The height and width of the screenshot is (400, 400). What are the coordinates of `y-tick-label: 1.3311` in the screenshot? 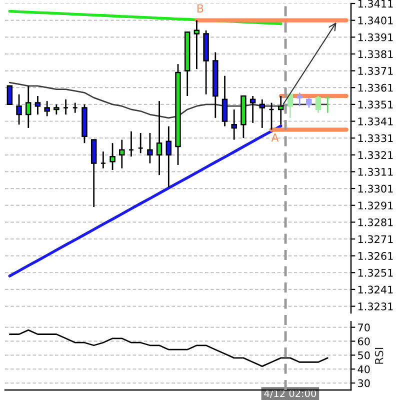 It's located at (375, 172).